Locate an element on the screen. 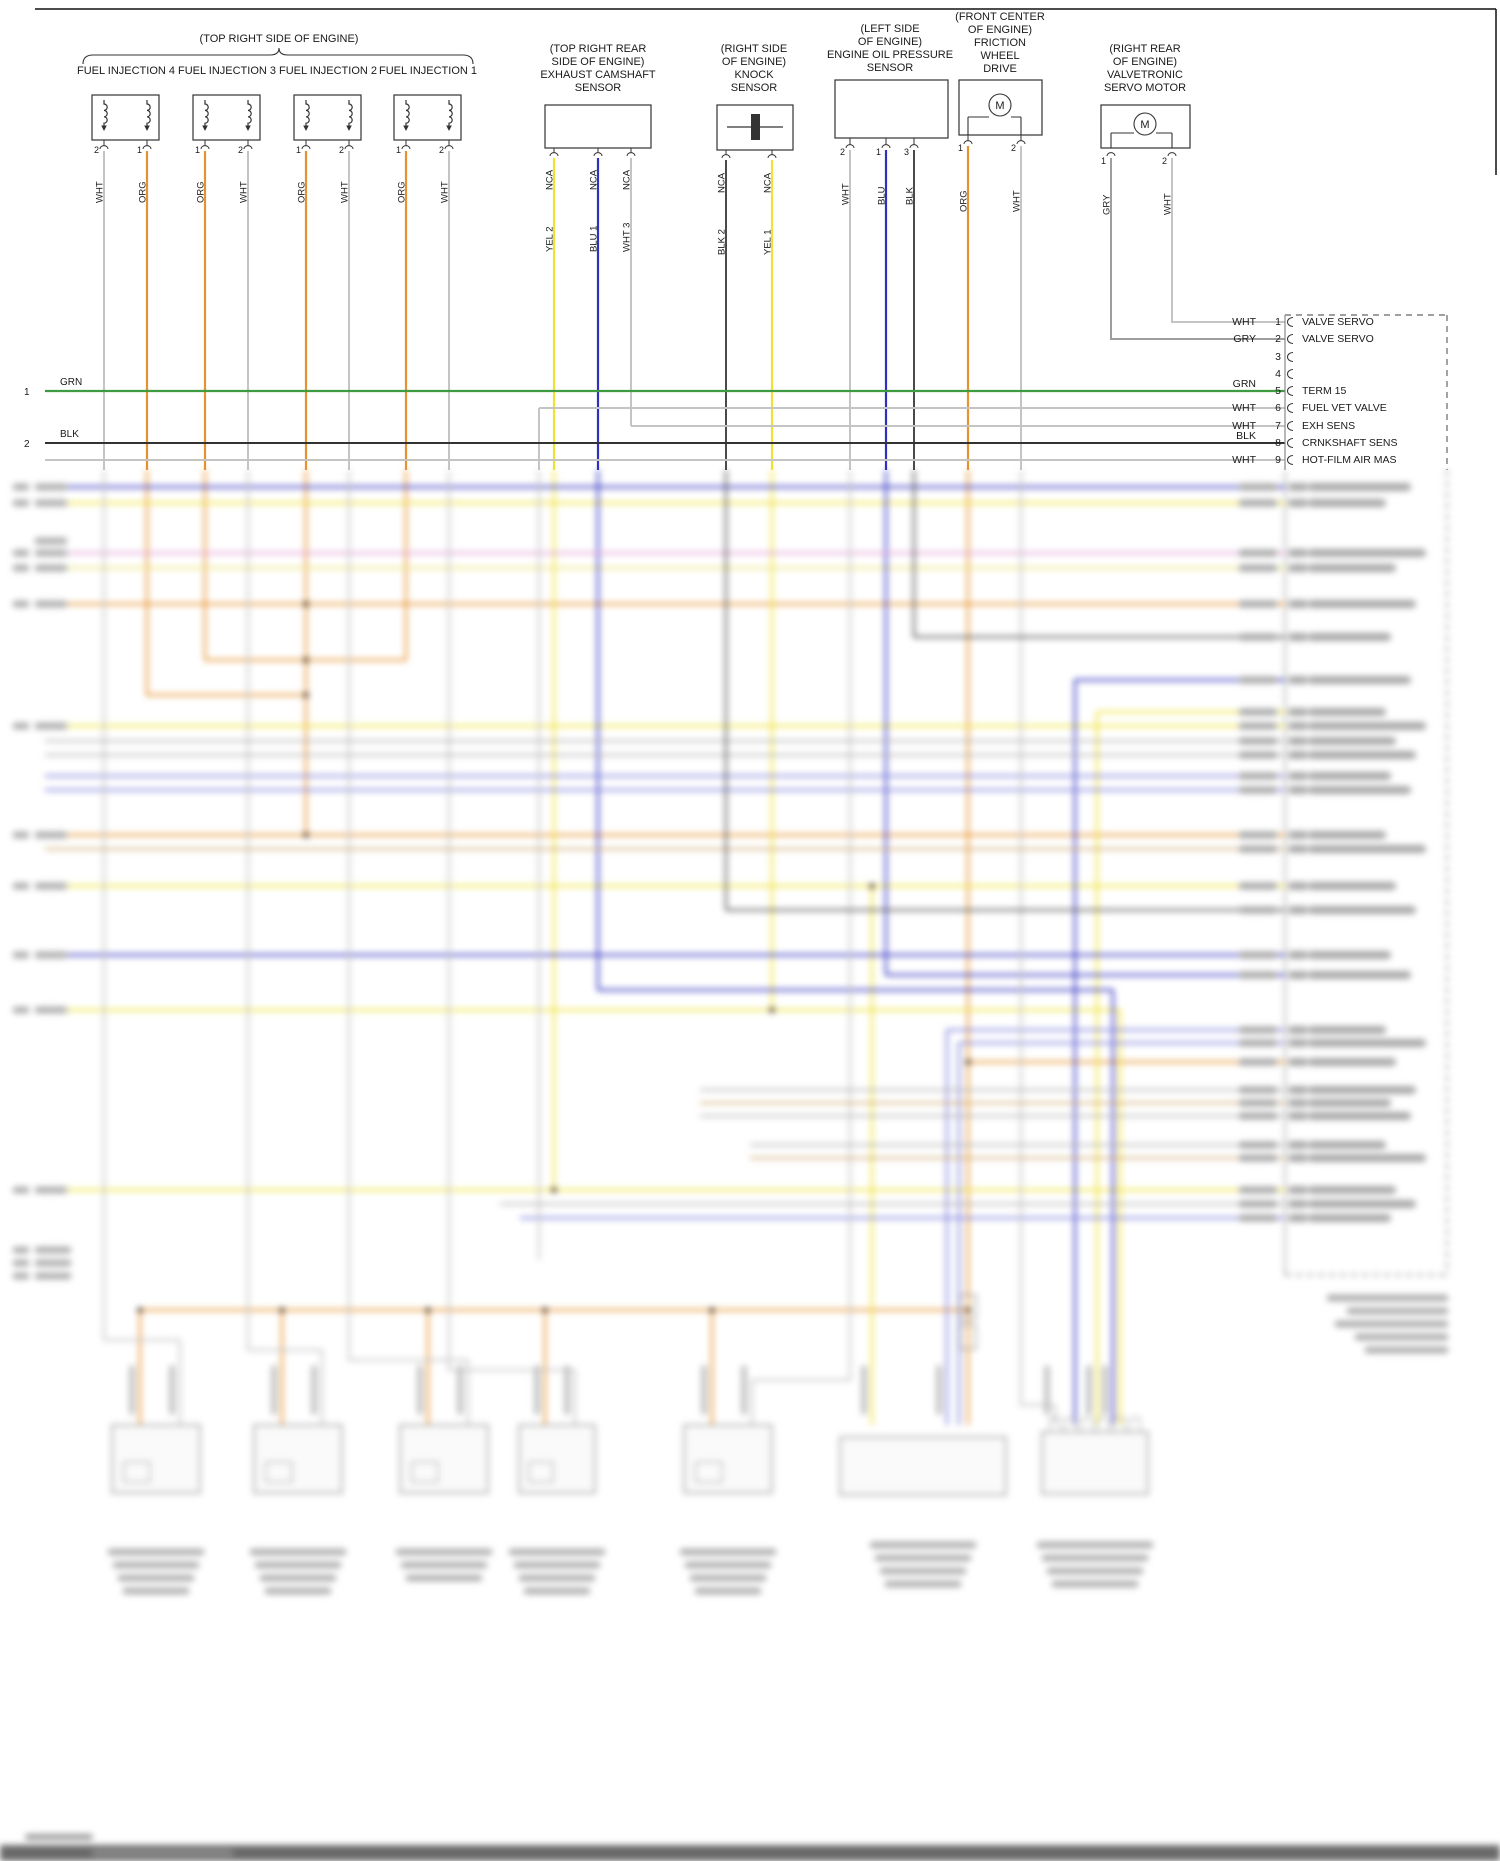 The width and height of the screenshot is (1500, 1861). wire-color-label: ORG is located at coordinates (302, 192).